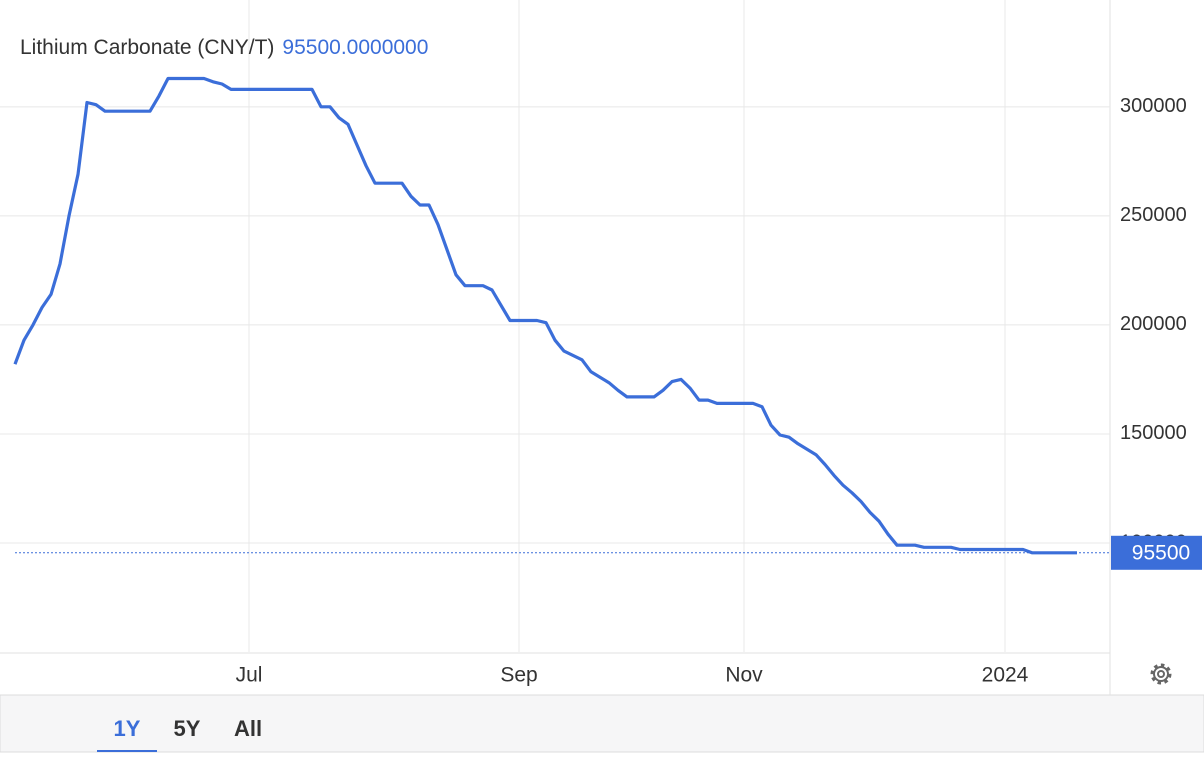  What do you see at coordinates (1153, 106) in the screenshot?
I see `y-tick-label: 300000` at bounding box center [1153, 106].